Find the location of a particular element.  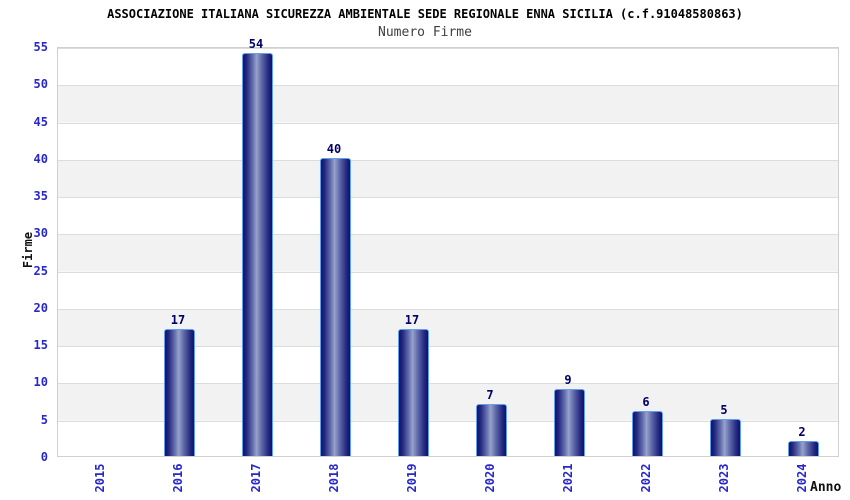

value-label-2019: 17 is located at coordinates (412, 320).